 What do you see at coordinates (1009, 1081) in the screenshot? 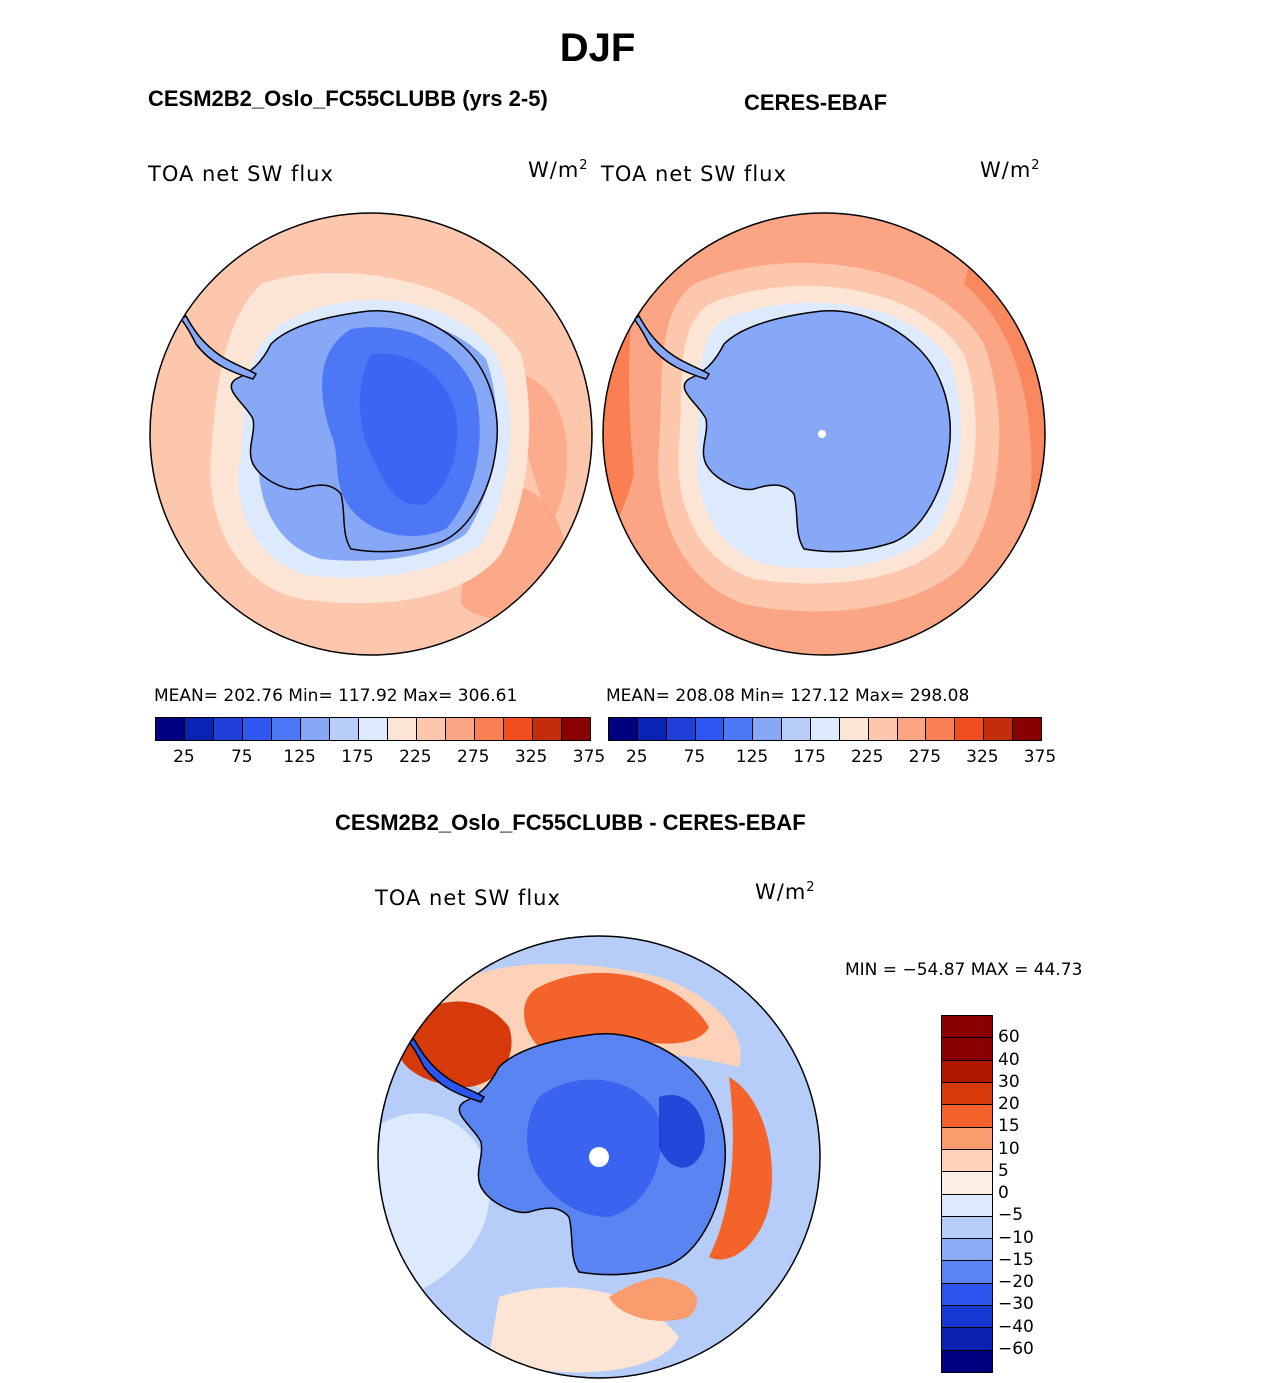
I see `colorbar-tick-label: 30` at bounding box center [1009, 1081].